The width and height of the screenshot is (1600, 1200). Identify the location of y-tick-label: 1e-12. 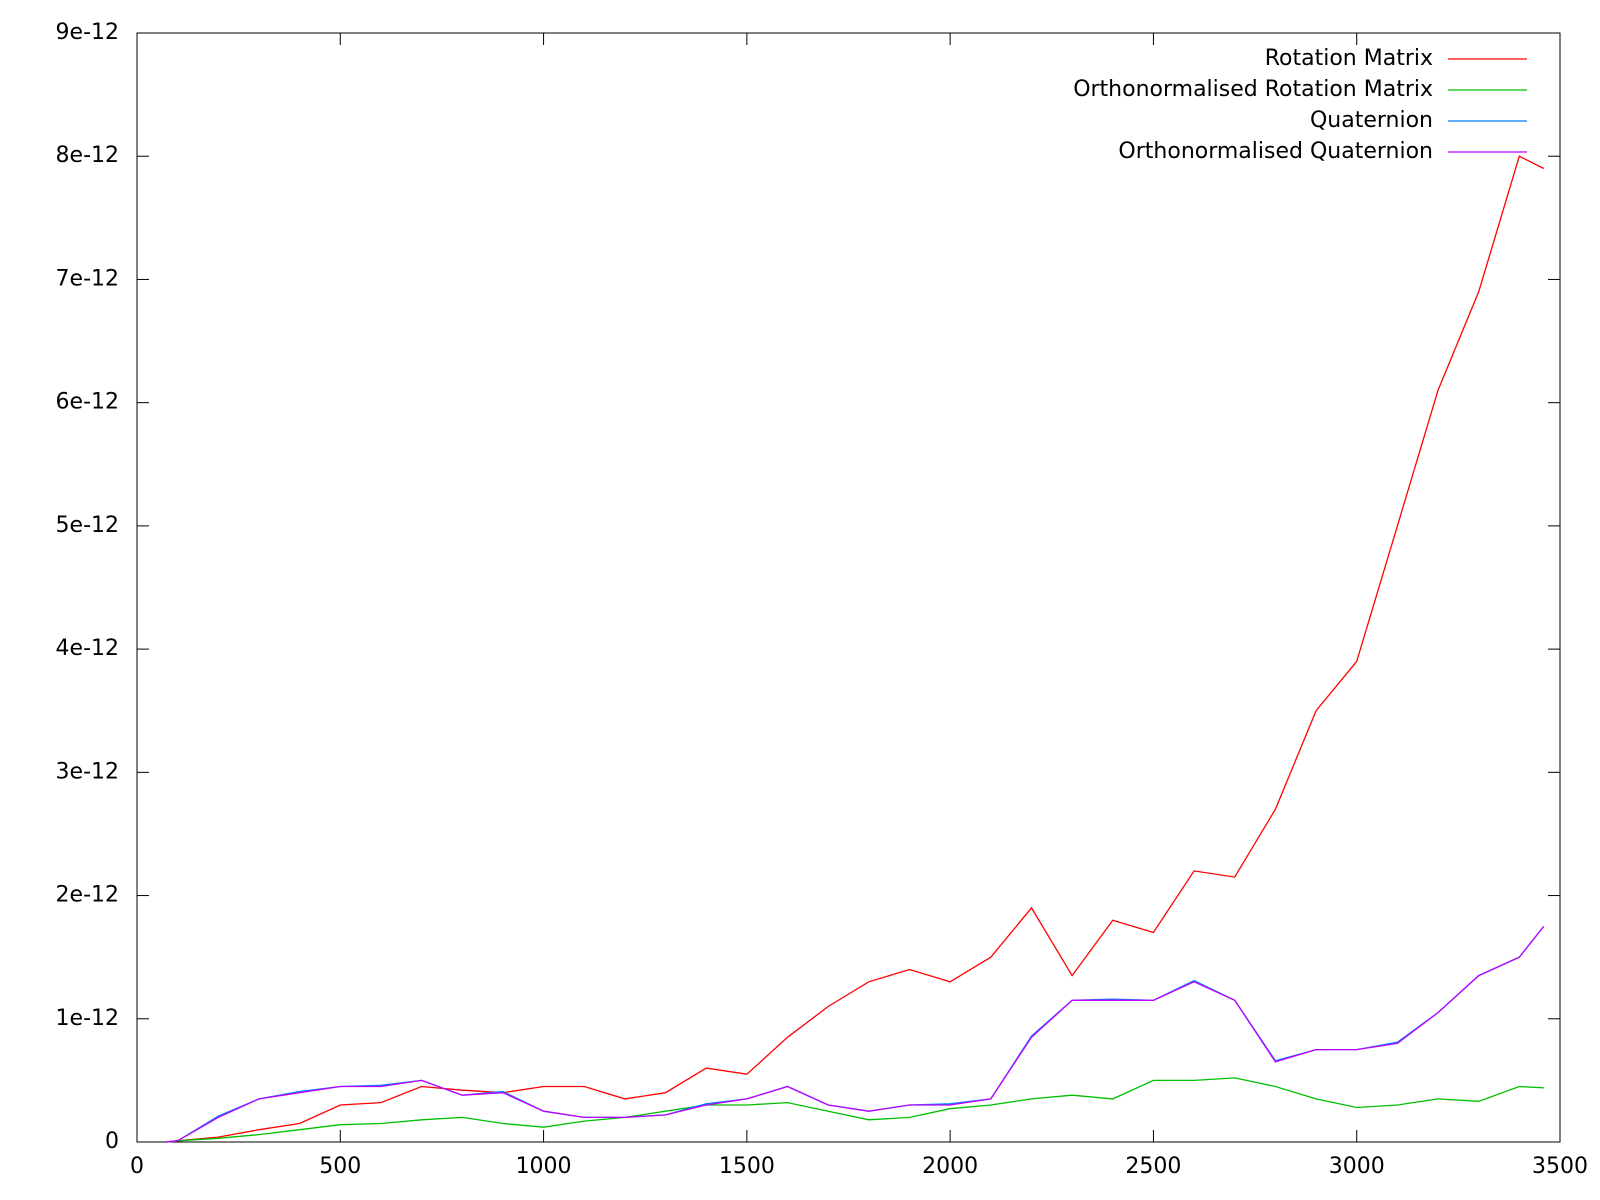
(87, 1018).